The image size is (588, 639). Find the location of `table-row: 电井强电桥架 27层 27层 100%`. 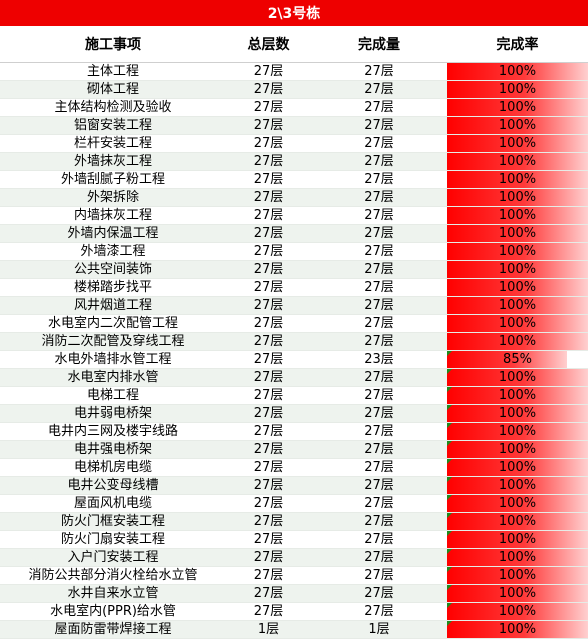

table-row: 电井强电桥架 27层 27层 100% is located at coordinates (294, 450).